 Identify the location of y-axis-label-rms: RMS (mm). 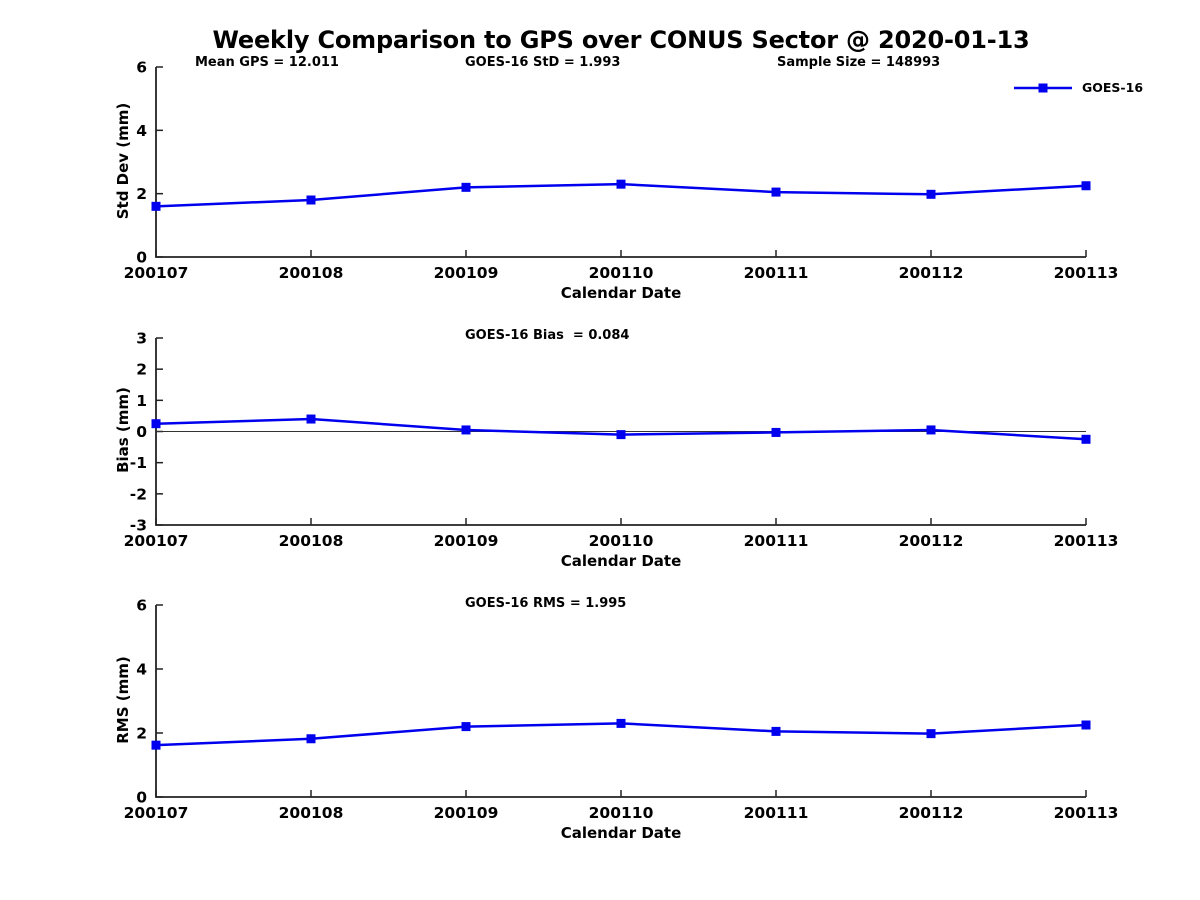
(123, 700).